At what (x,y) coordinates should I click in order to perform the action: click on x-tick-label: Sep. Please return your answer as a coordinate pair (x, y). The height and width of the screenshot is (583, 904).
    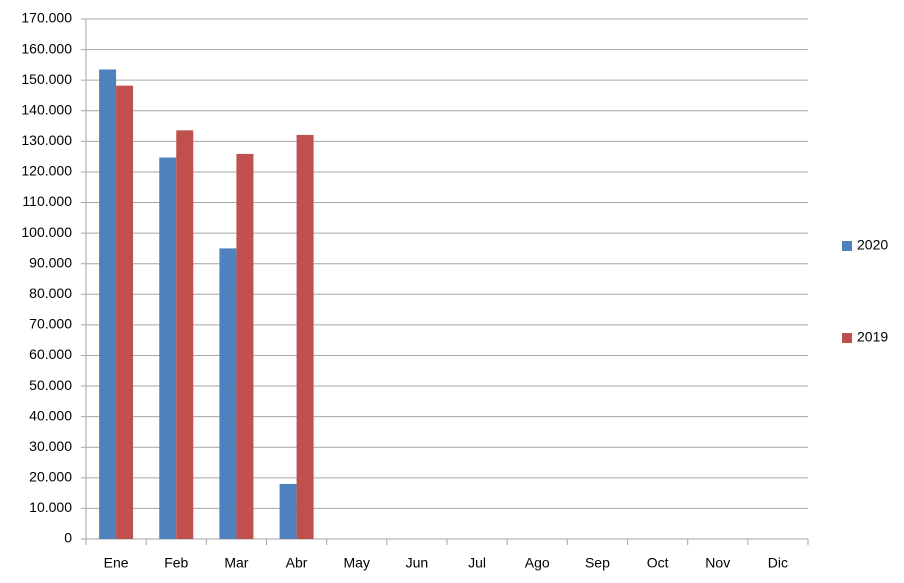
    Looking at the image, I should click on (597, 563).